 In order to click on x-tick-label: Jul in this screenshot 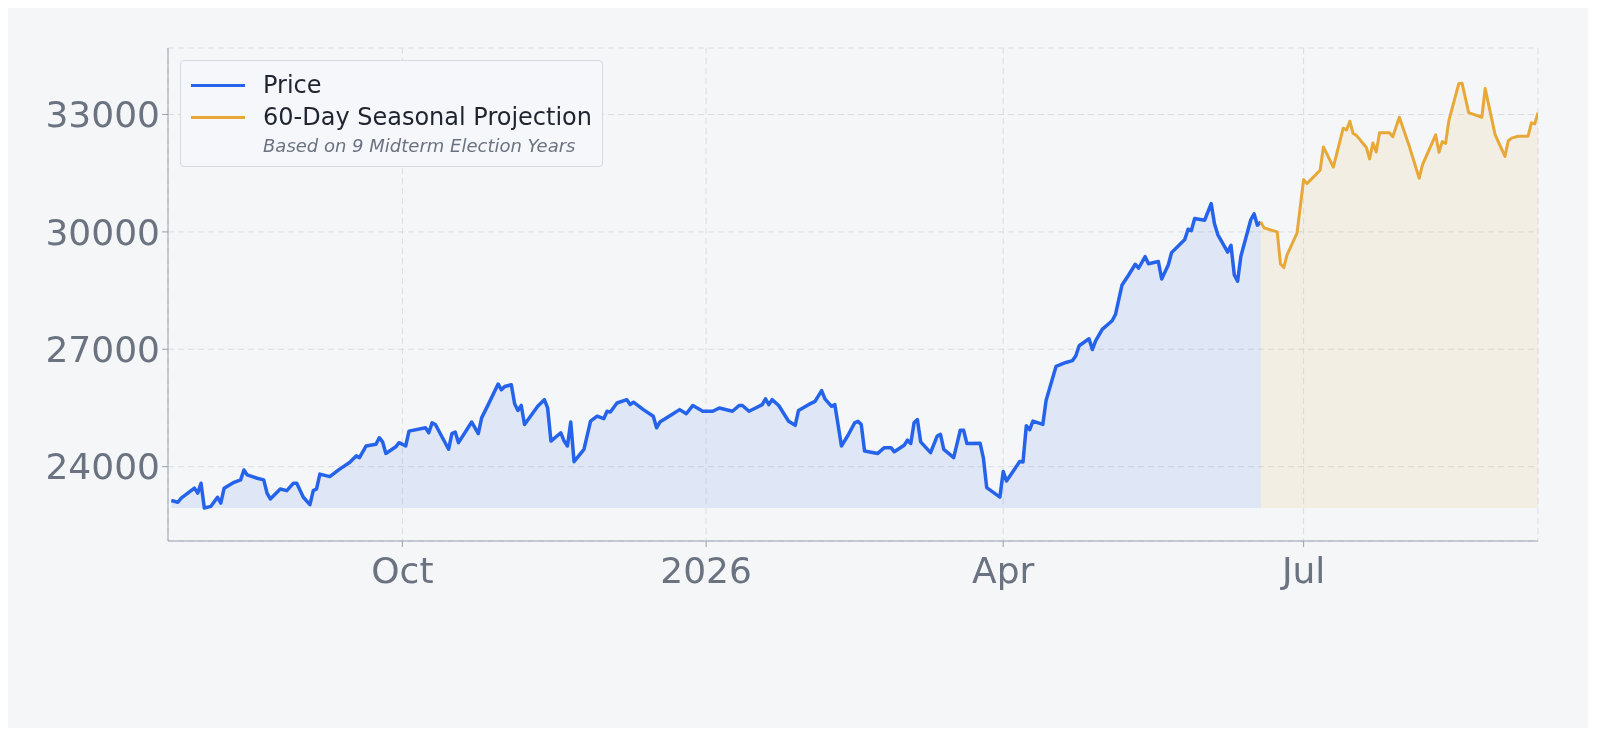, I will do `click(1302, 570)`.